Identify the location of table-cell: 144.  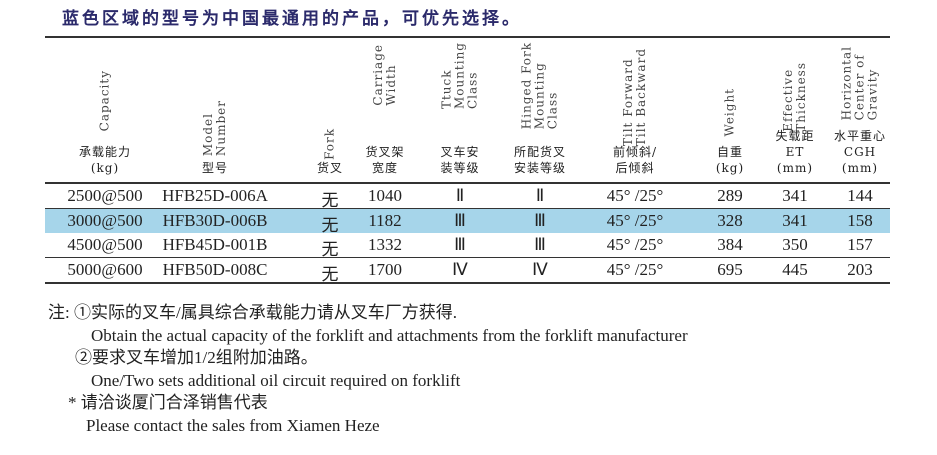
(860, 195).